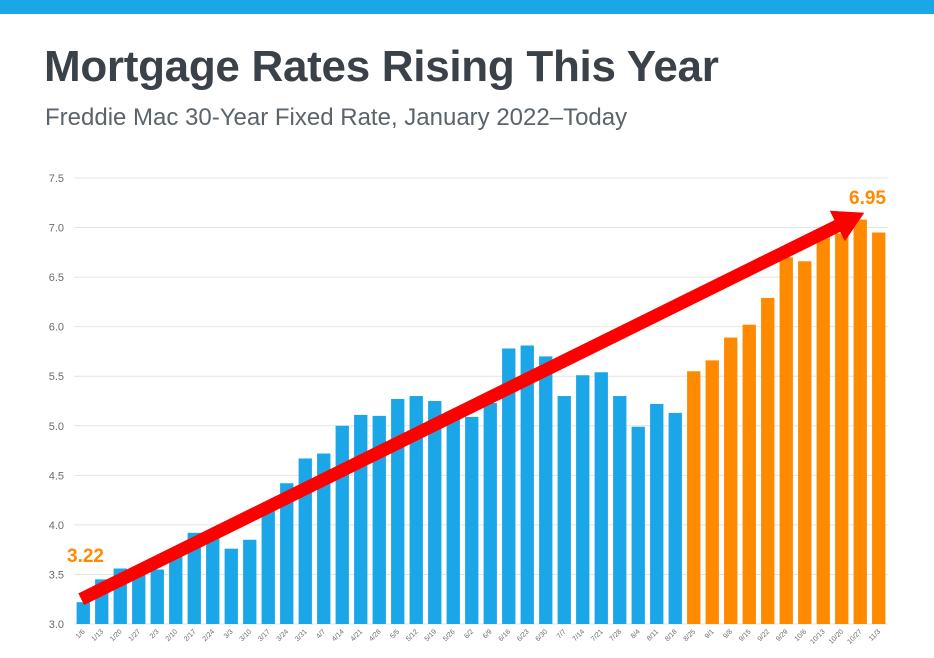 Image resolution: width=934 pixels, height=658 pixels. What do you see at coordinates (264, 635) in the screenshot?
I see `x-tick-label: 3/17` at bounding box center [264, 635].